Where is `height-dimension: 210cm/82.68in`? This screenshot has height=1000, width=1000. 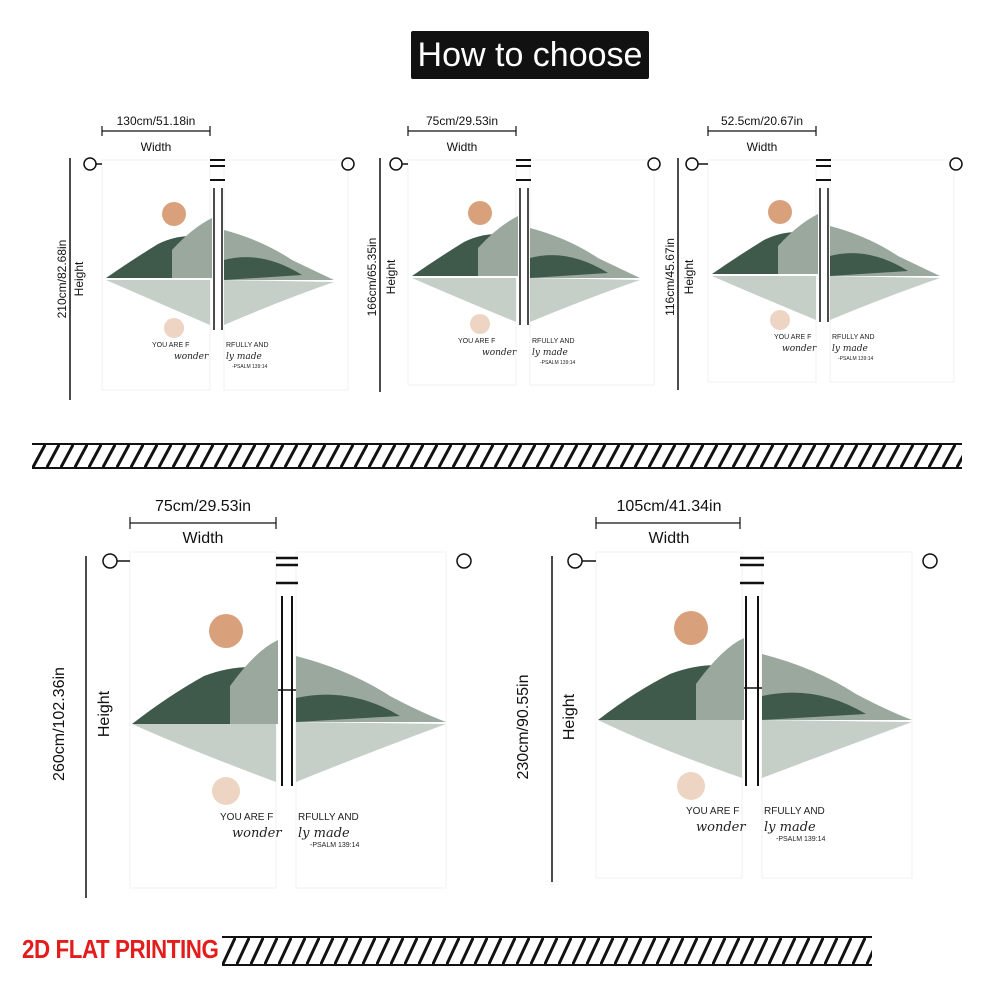
height-dimension: 210cm/82.68in is located at coordinates (62, 279).